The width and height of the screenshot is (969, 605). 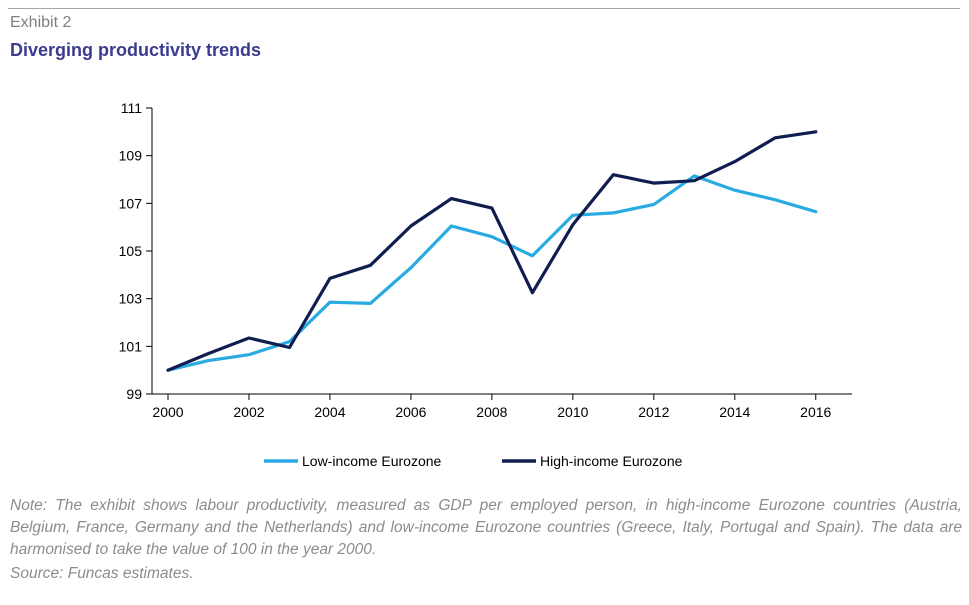 What do you see at coordinates (131, 156) in the screenshot?
I see `y-tick-label: 109` at bounding box center [131, 156].